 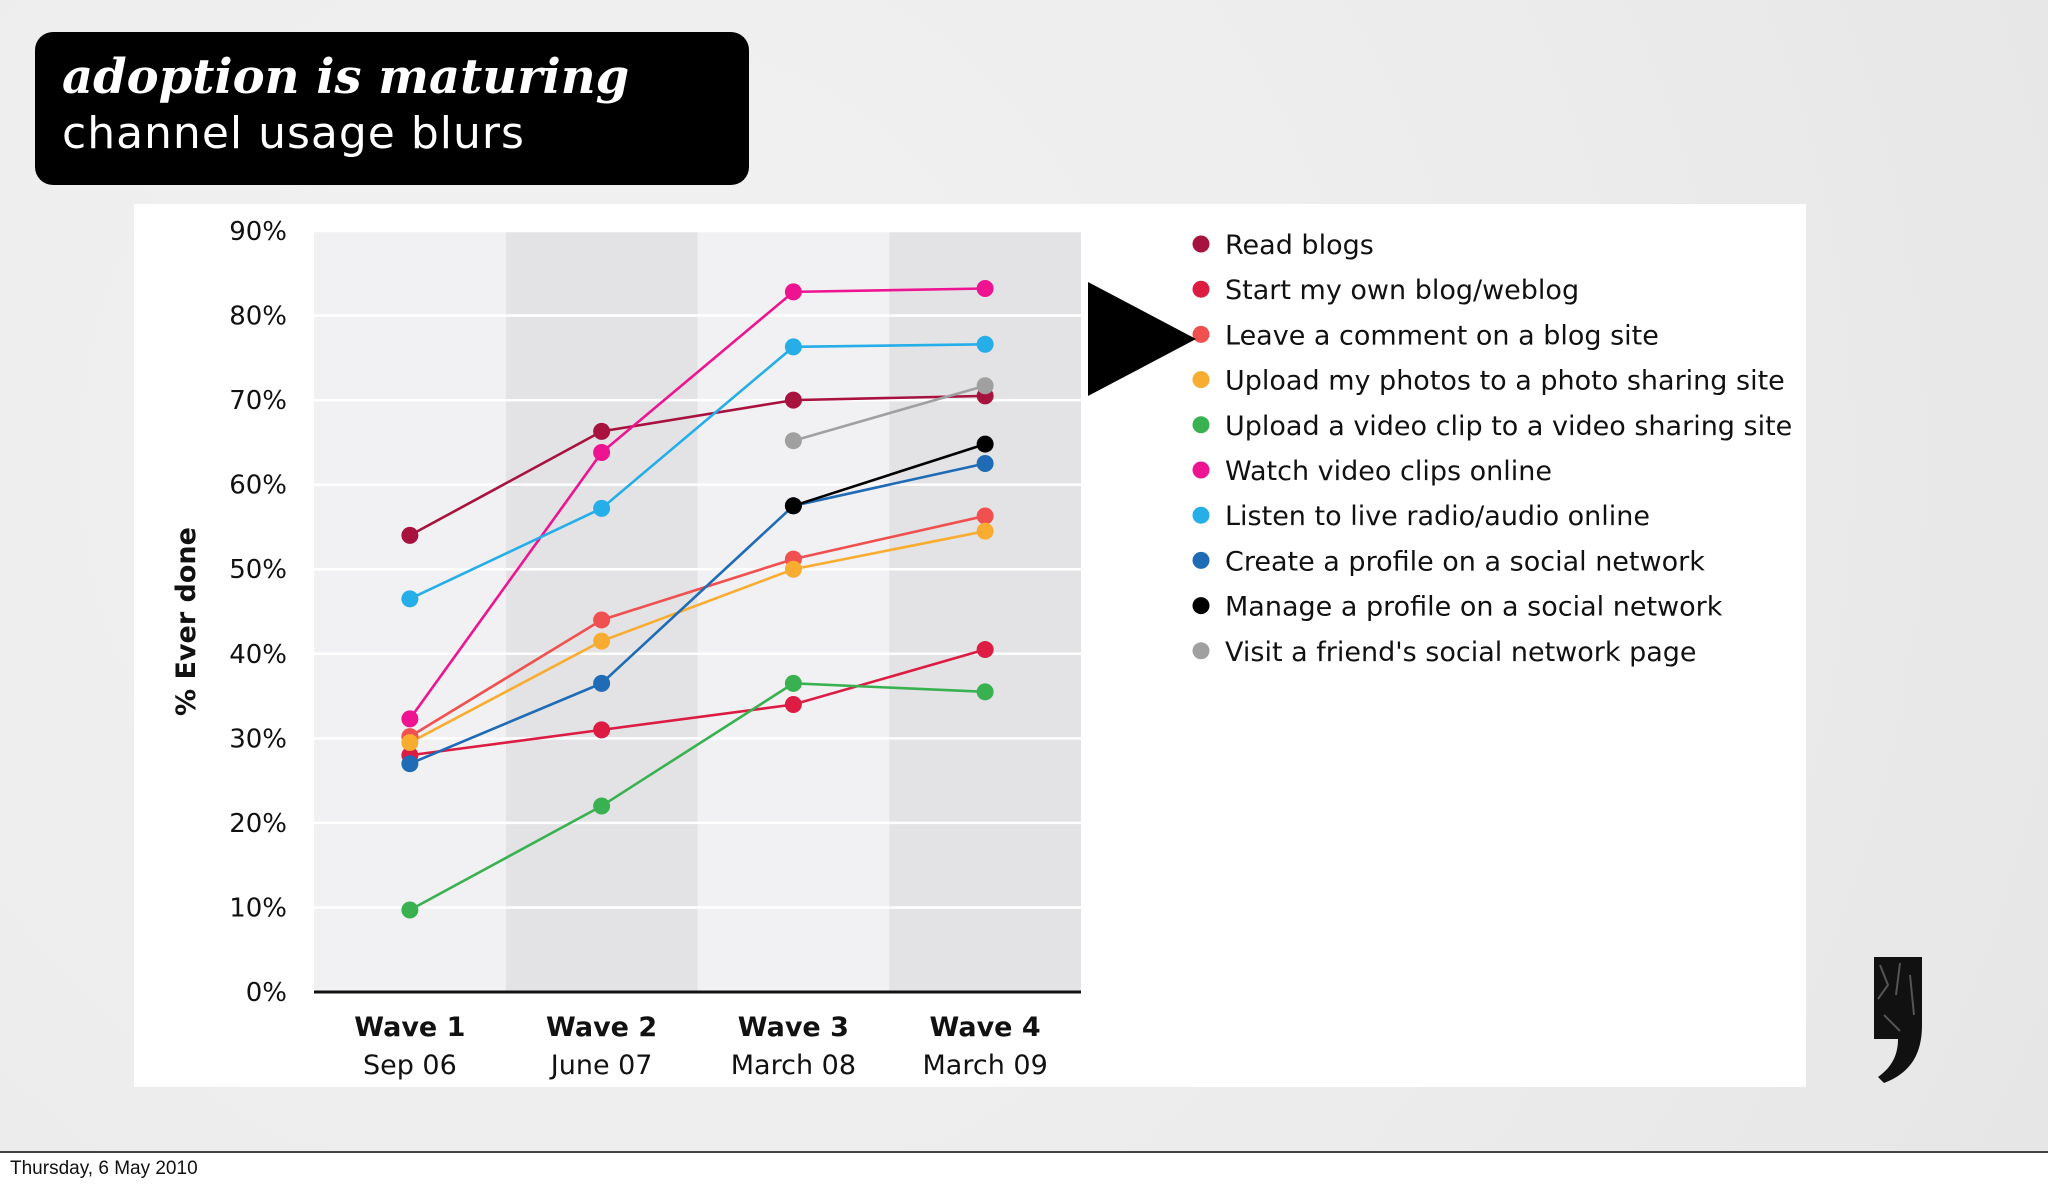 I want to click on legend-label: Read blogs, so click(x=1299, y=245).